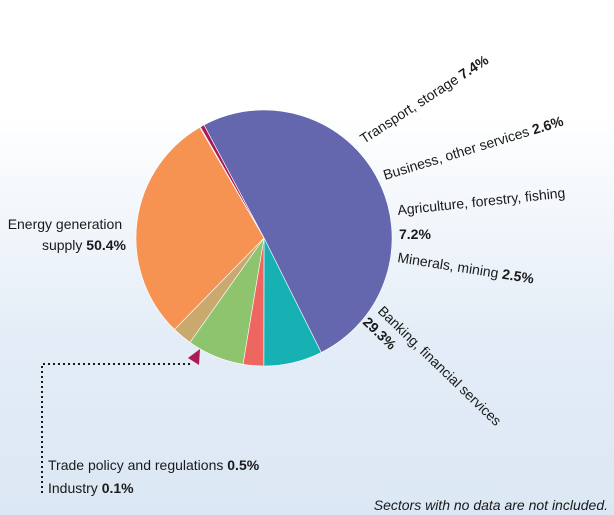 Image resolution: width=614 pixels, height=515 pixels. Describe the element at coordinates (415, 234) in the screenshot. I see `slice-value-agriculture: 7.2%` at that location.